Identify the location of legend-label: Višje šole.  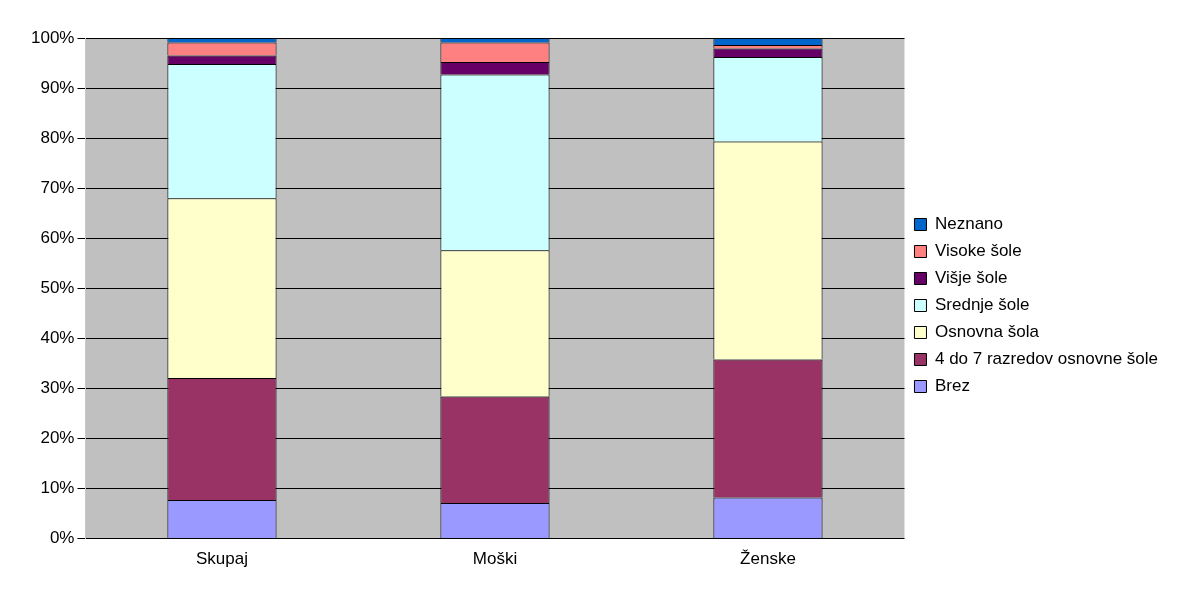
(971, 278).